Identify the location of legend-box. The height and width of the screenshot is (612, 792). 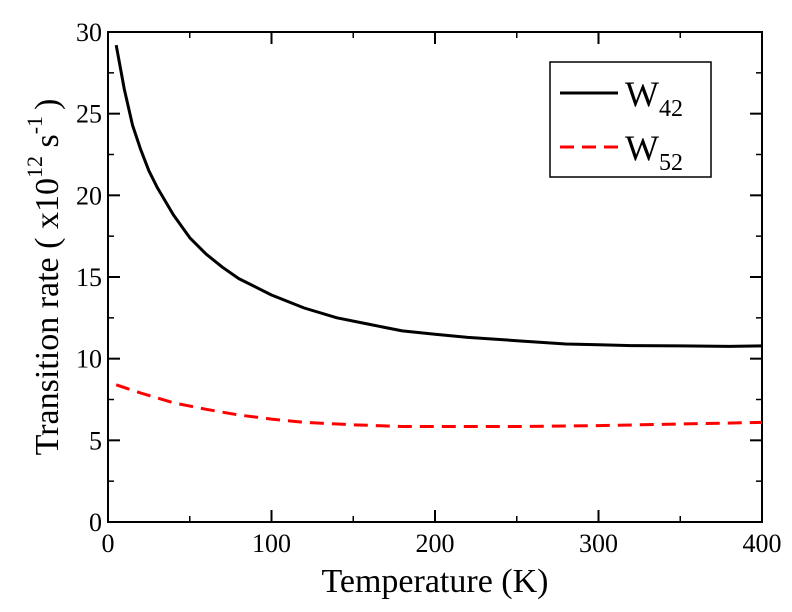
(630, 119).